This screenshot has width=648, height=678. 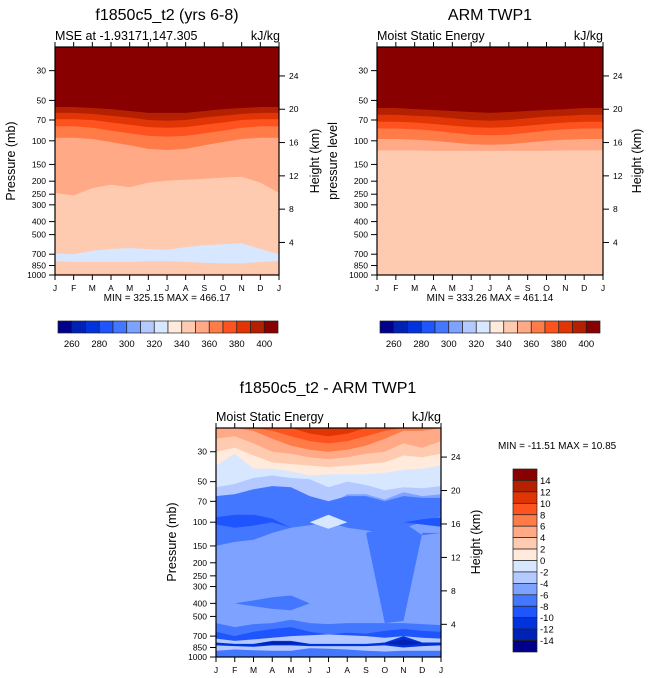 What do you see at coordinates (421, 344) in the screenshot?
I see `colorbar-label: 280` at bounding box center [421, 344].